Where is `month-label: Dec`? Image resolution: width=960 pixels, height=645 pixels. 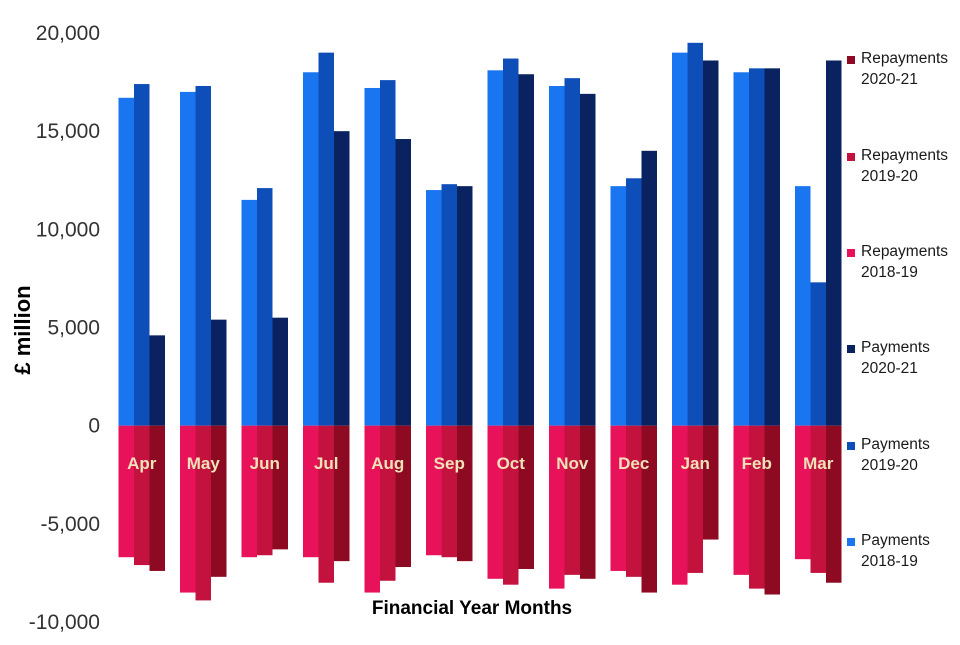
month-label: Dec is located at coordinates (633, 463).